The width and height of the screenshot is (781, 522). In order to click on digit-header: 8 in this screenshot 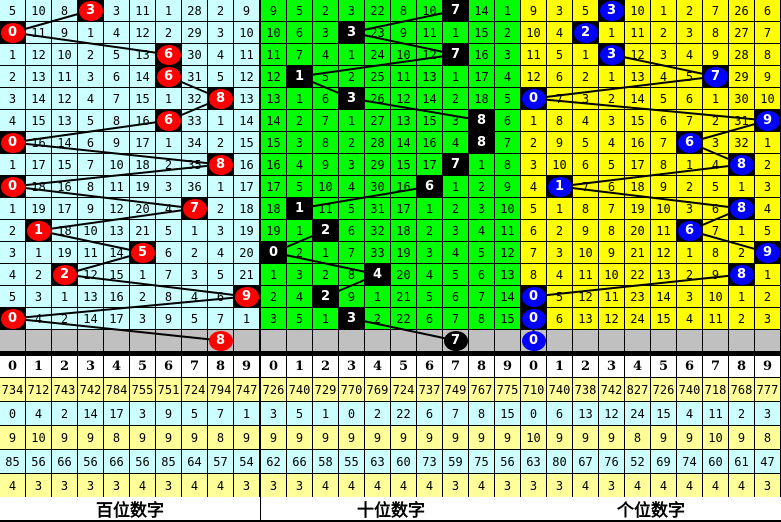, I will do `click(481, 366)`.